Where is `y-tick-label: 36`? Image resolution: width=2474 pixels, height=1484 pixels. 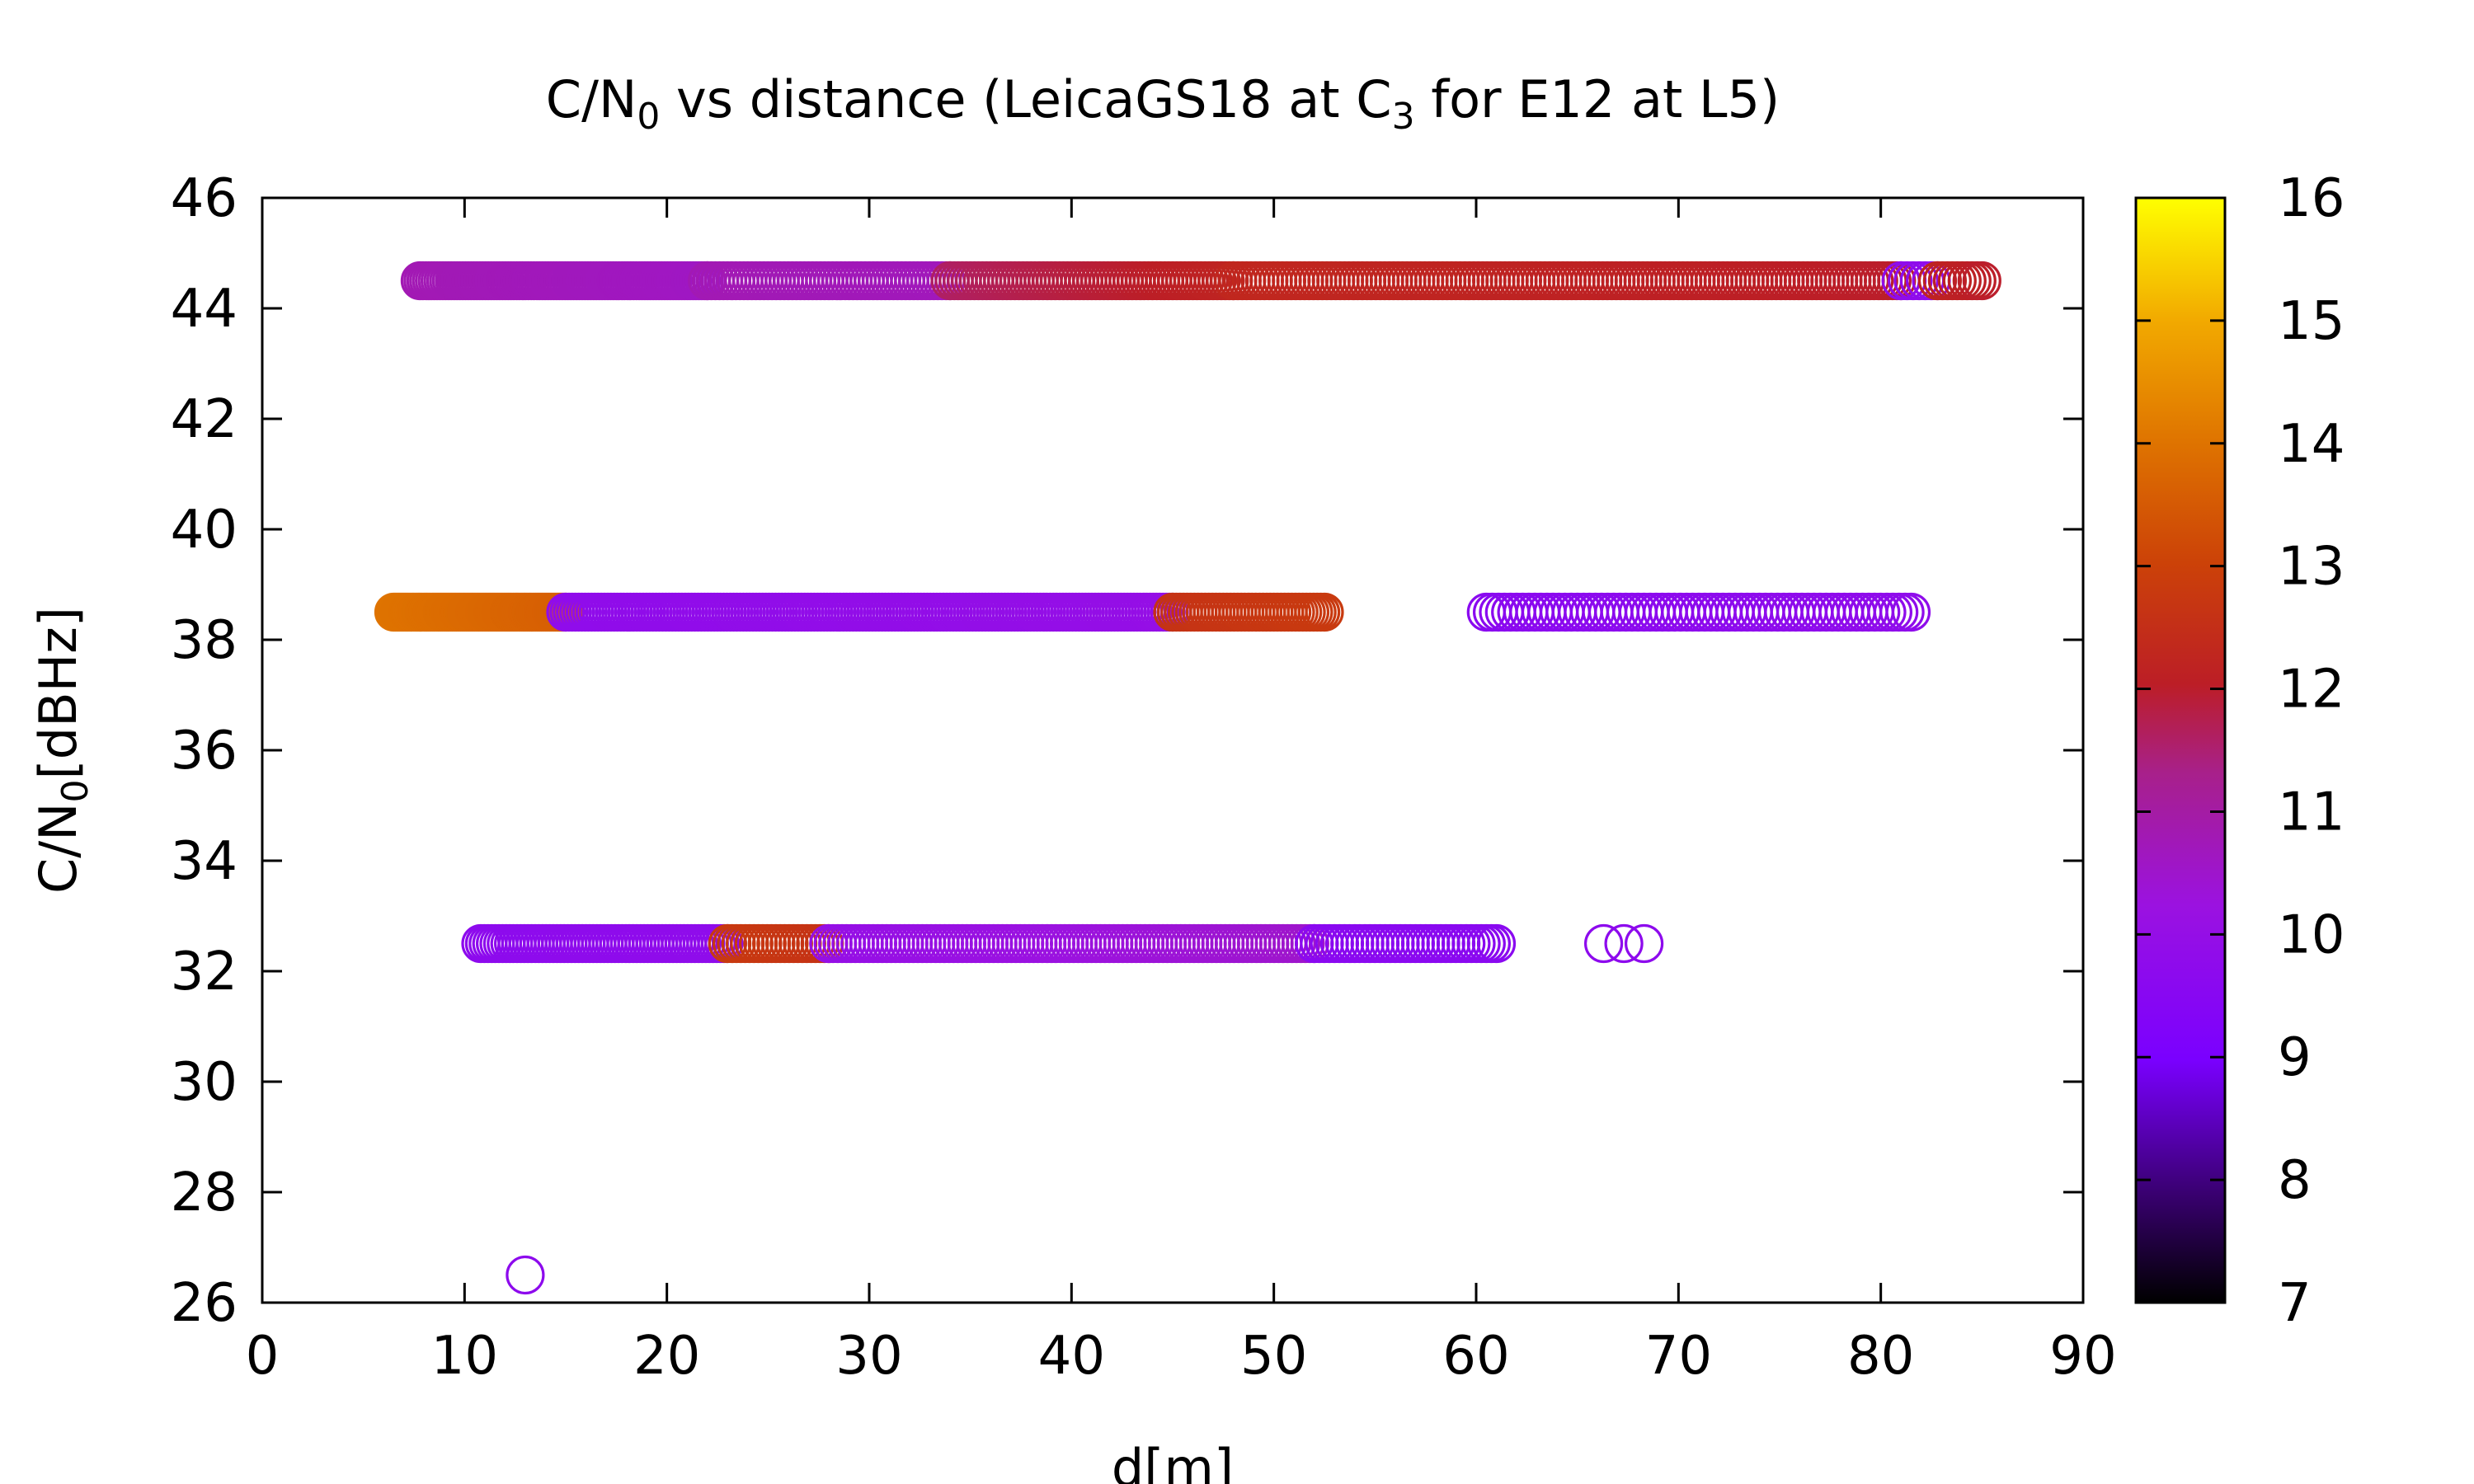
y-tick-label: 36 is located at coordinates (204, 751).